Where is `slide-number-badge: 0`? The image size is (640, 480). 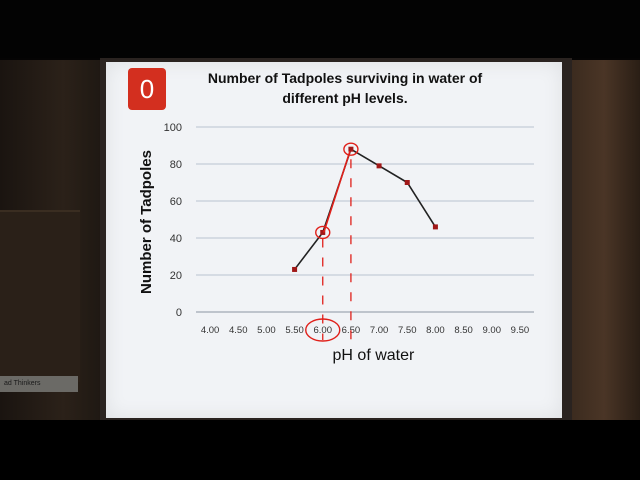 slide-number-badge: 0 is located at coordinates (147, 89).